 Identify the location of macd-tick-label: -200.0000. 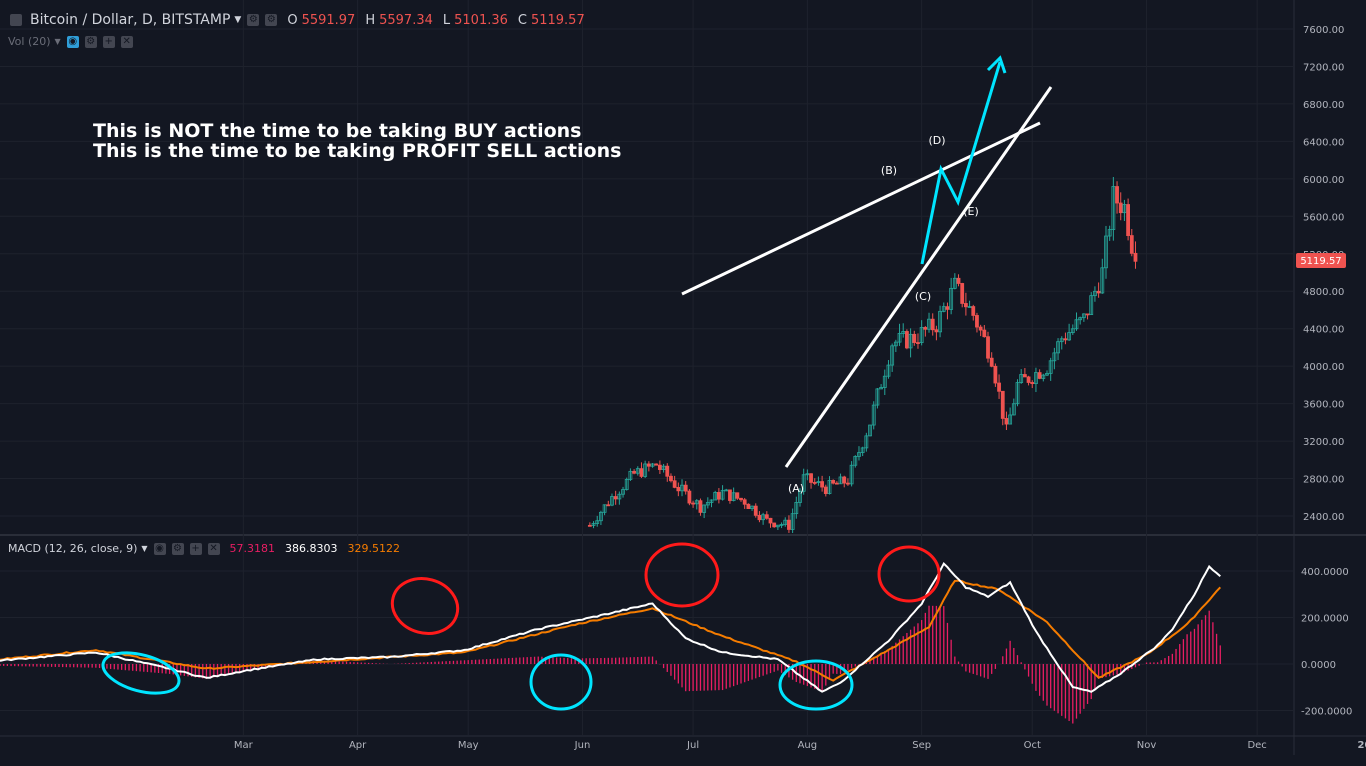
(1326, 712).